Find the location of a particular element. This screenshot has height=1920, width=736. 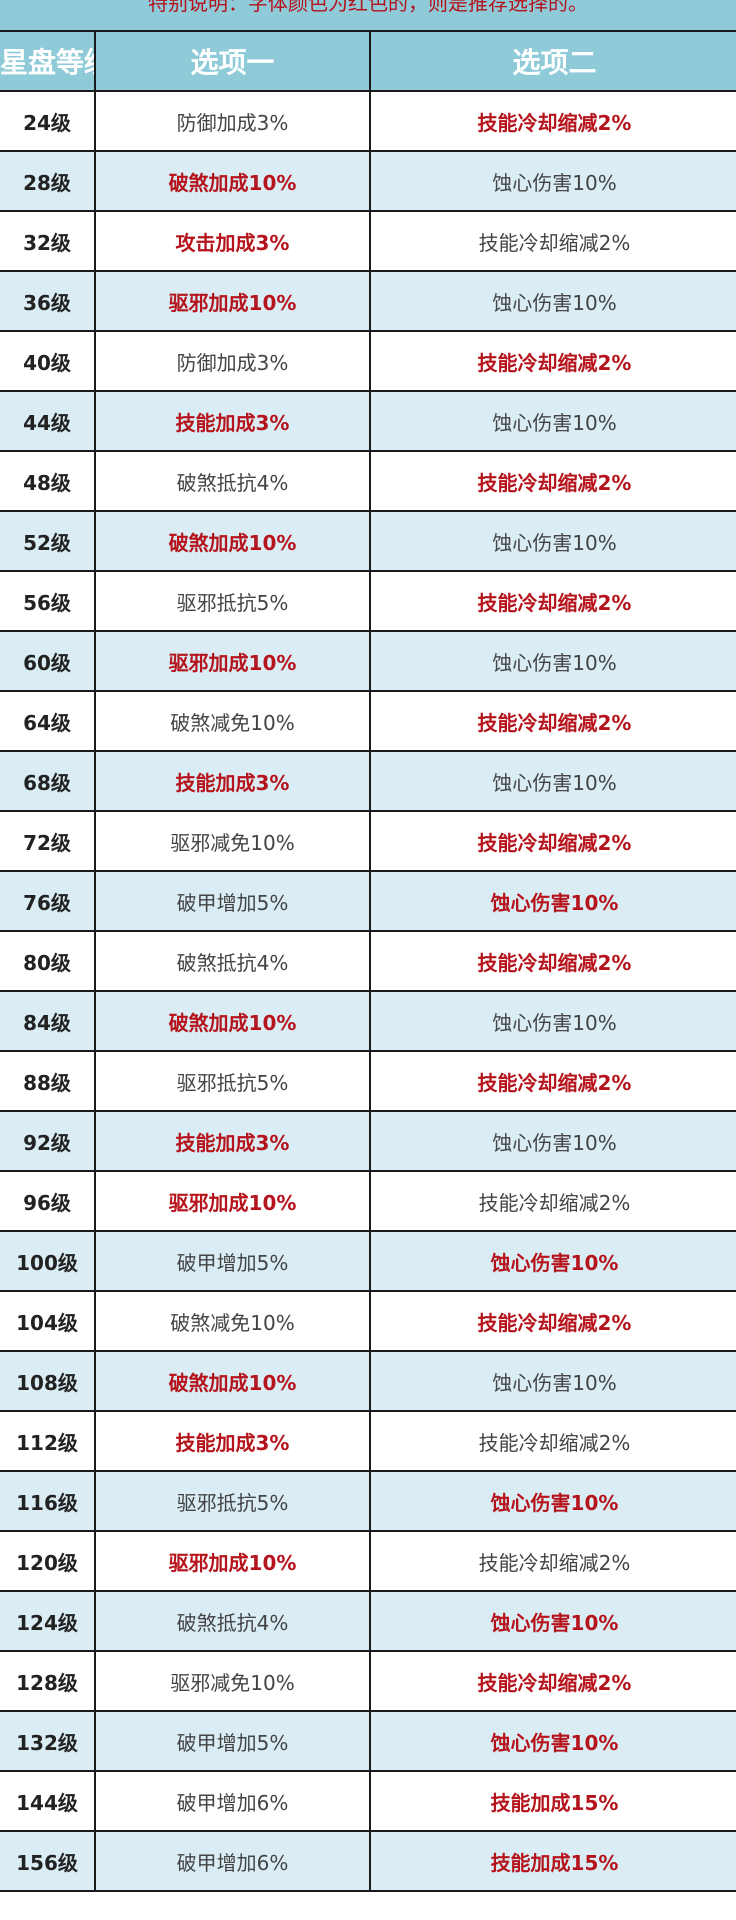

level-cell: 80级 is located at coordinates (48, 961).